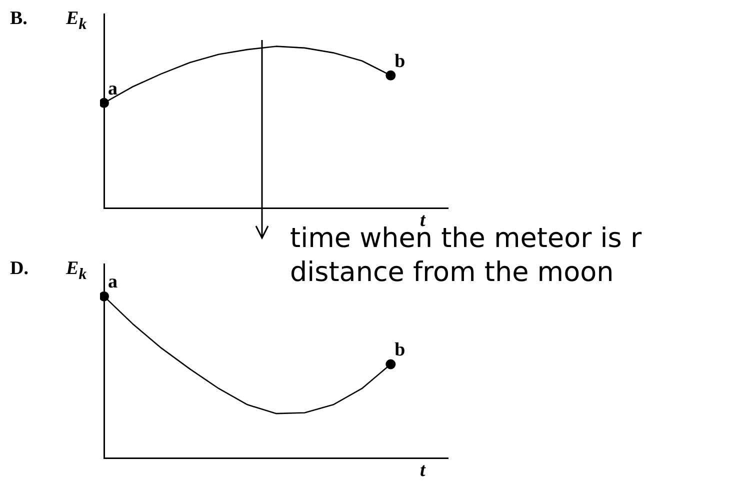  Describe the element at coordinates (19, 269) in the screenshot. I see `chart-title: D.` at that location.